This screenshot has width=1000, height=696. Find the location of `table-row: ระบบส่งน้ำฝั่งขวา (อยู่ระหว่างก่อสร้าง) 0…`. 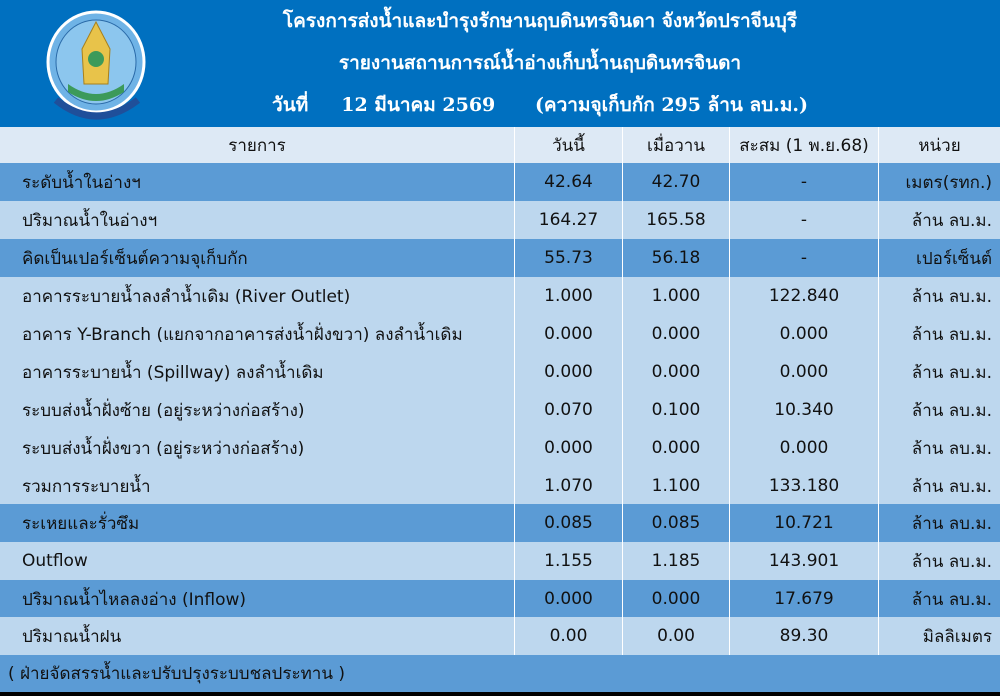

table-row: ระบบส่งน้ำฝั่งขวา (อยู่ระหว่างก่อสร้าง) 0… is located at coordinates (500, 448).